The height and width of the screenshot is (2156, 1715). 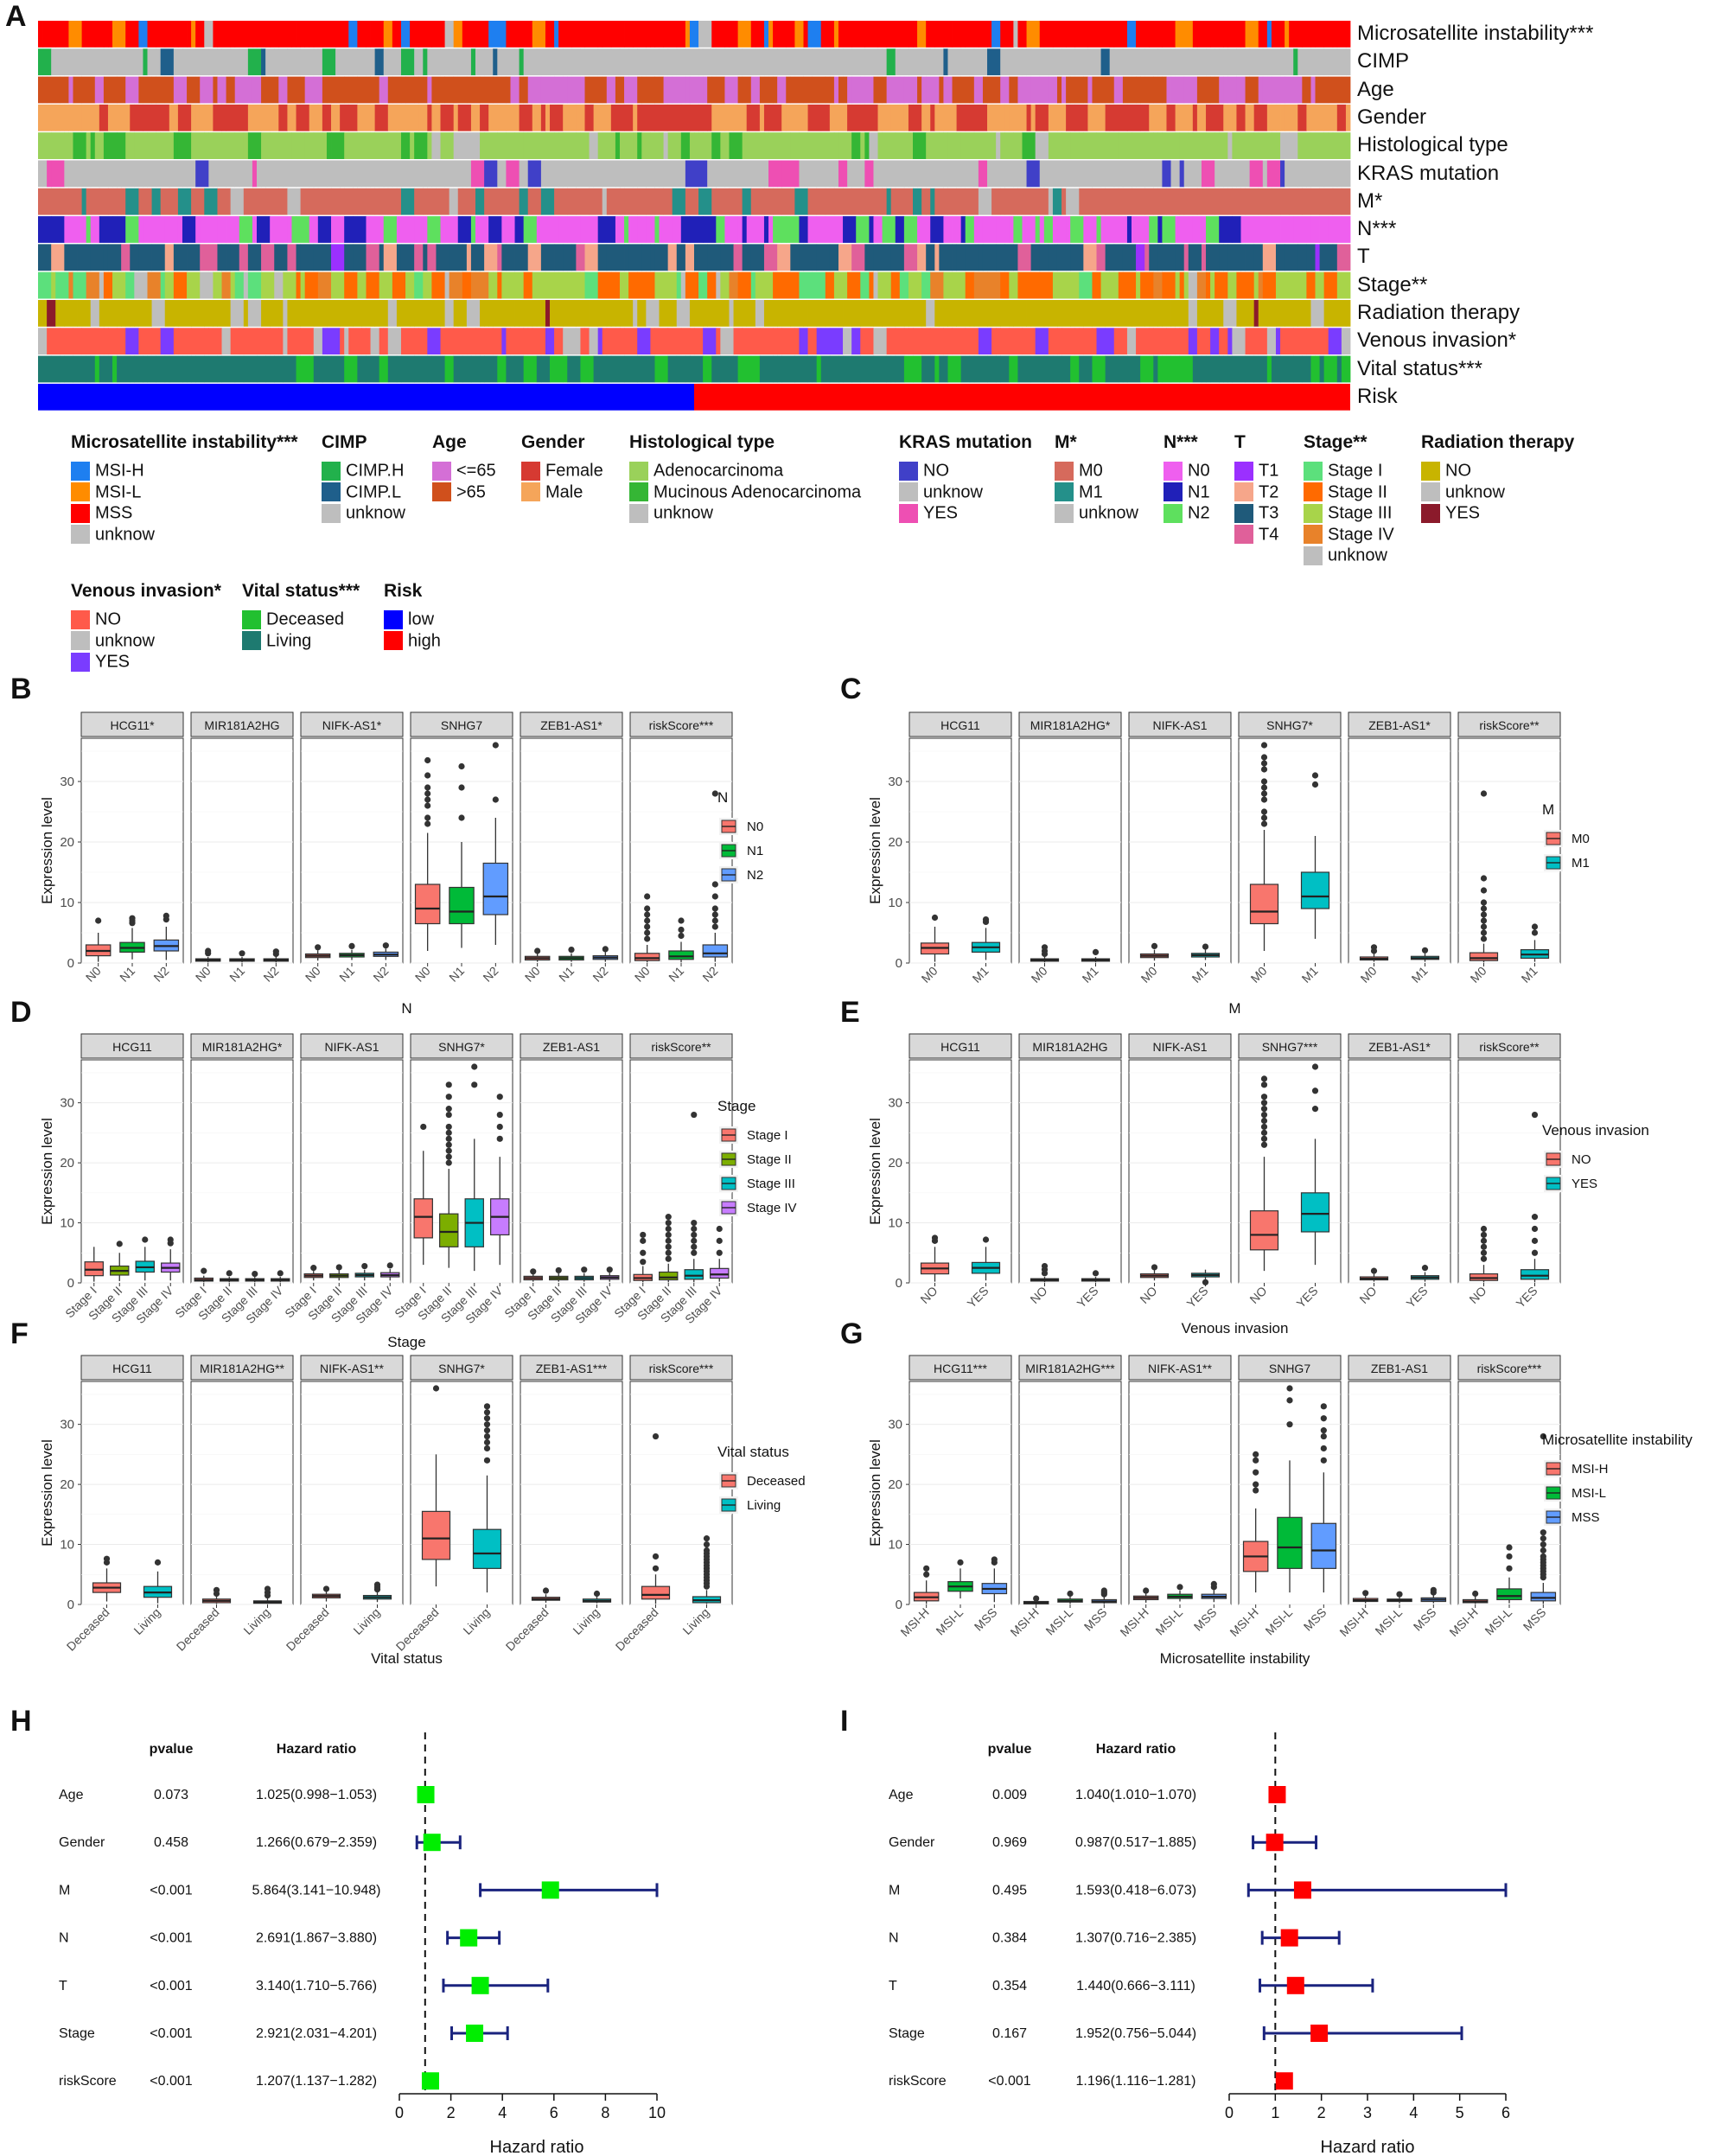 I want to click on hr-marker, so click(x=432, y=1843).